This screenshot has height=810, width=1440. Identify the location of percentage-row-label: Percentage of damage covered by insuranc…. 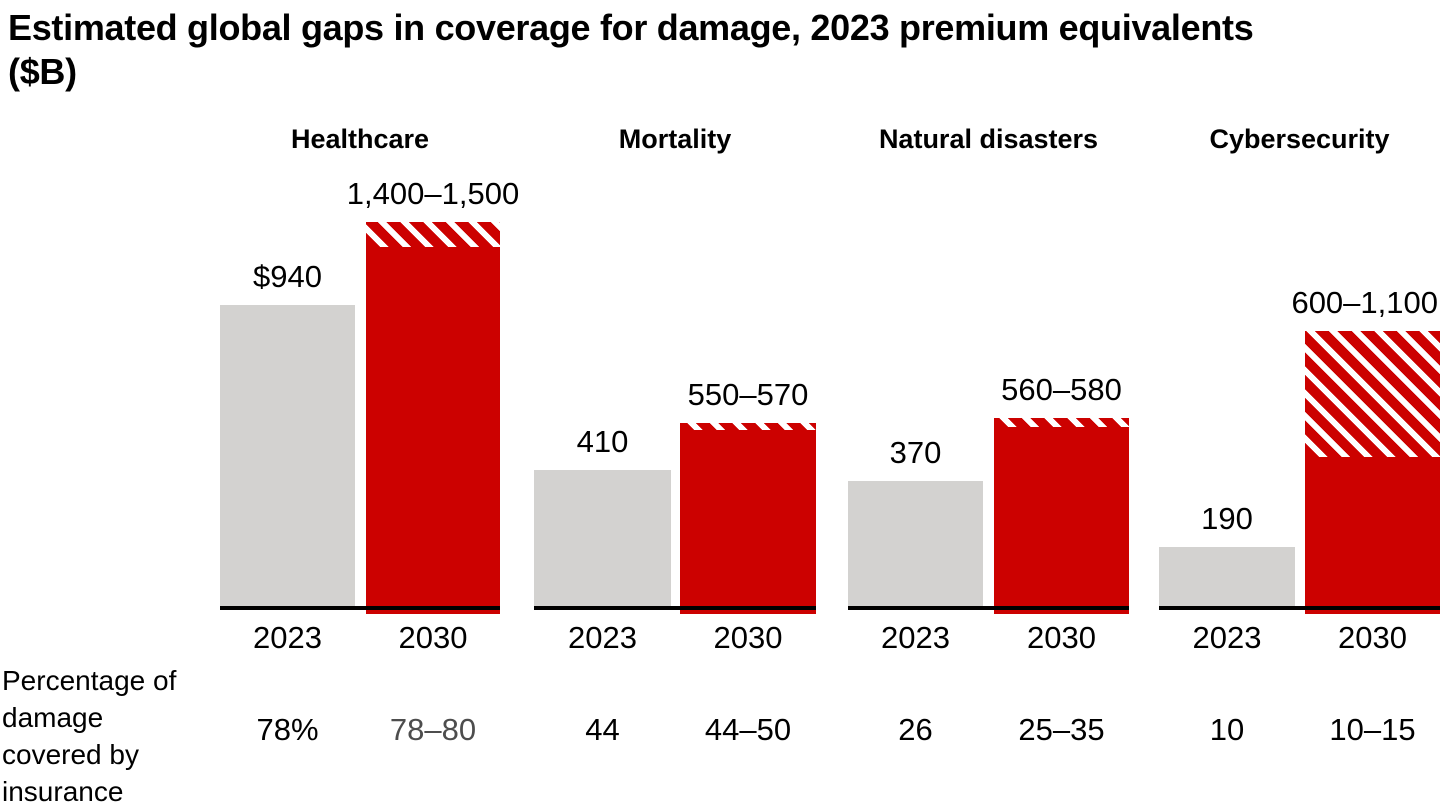
(89, 736).